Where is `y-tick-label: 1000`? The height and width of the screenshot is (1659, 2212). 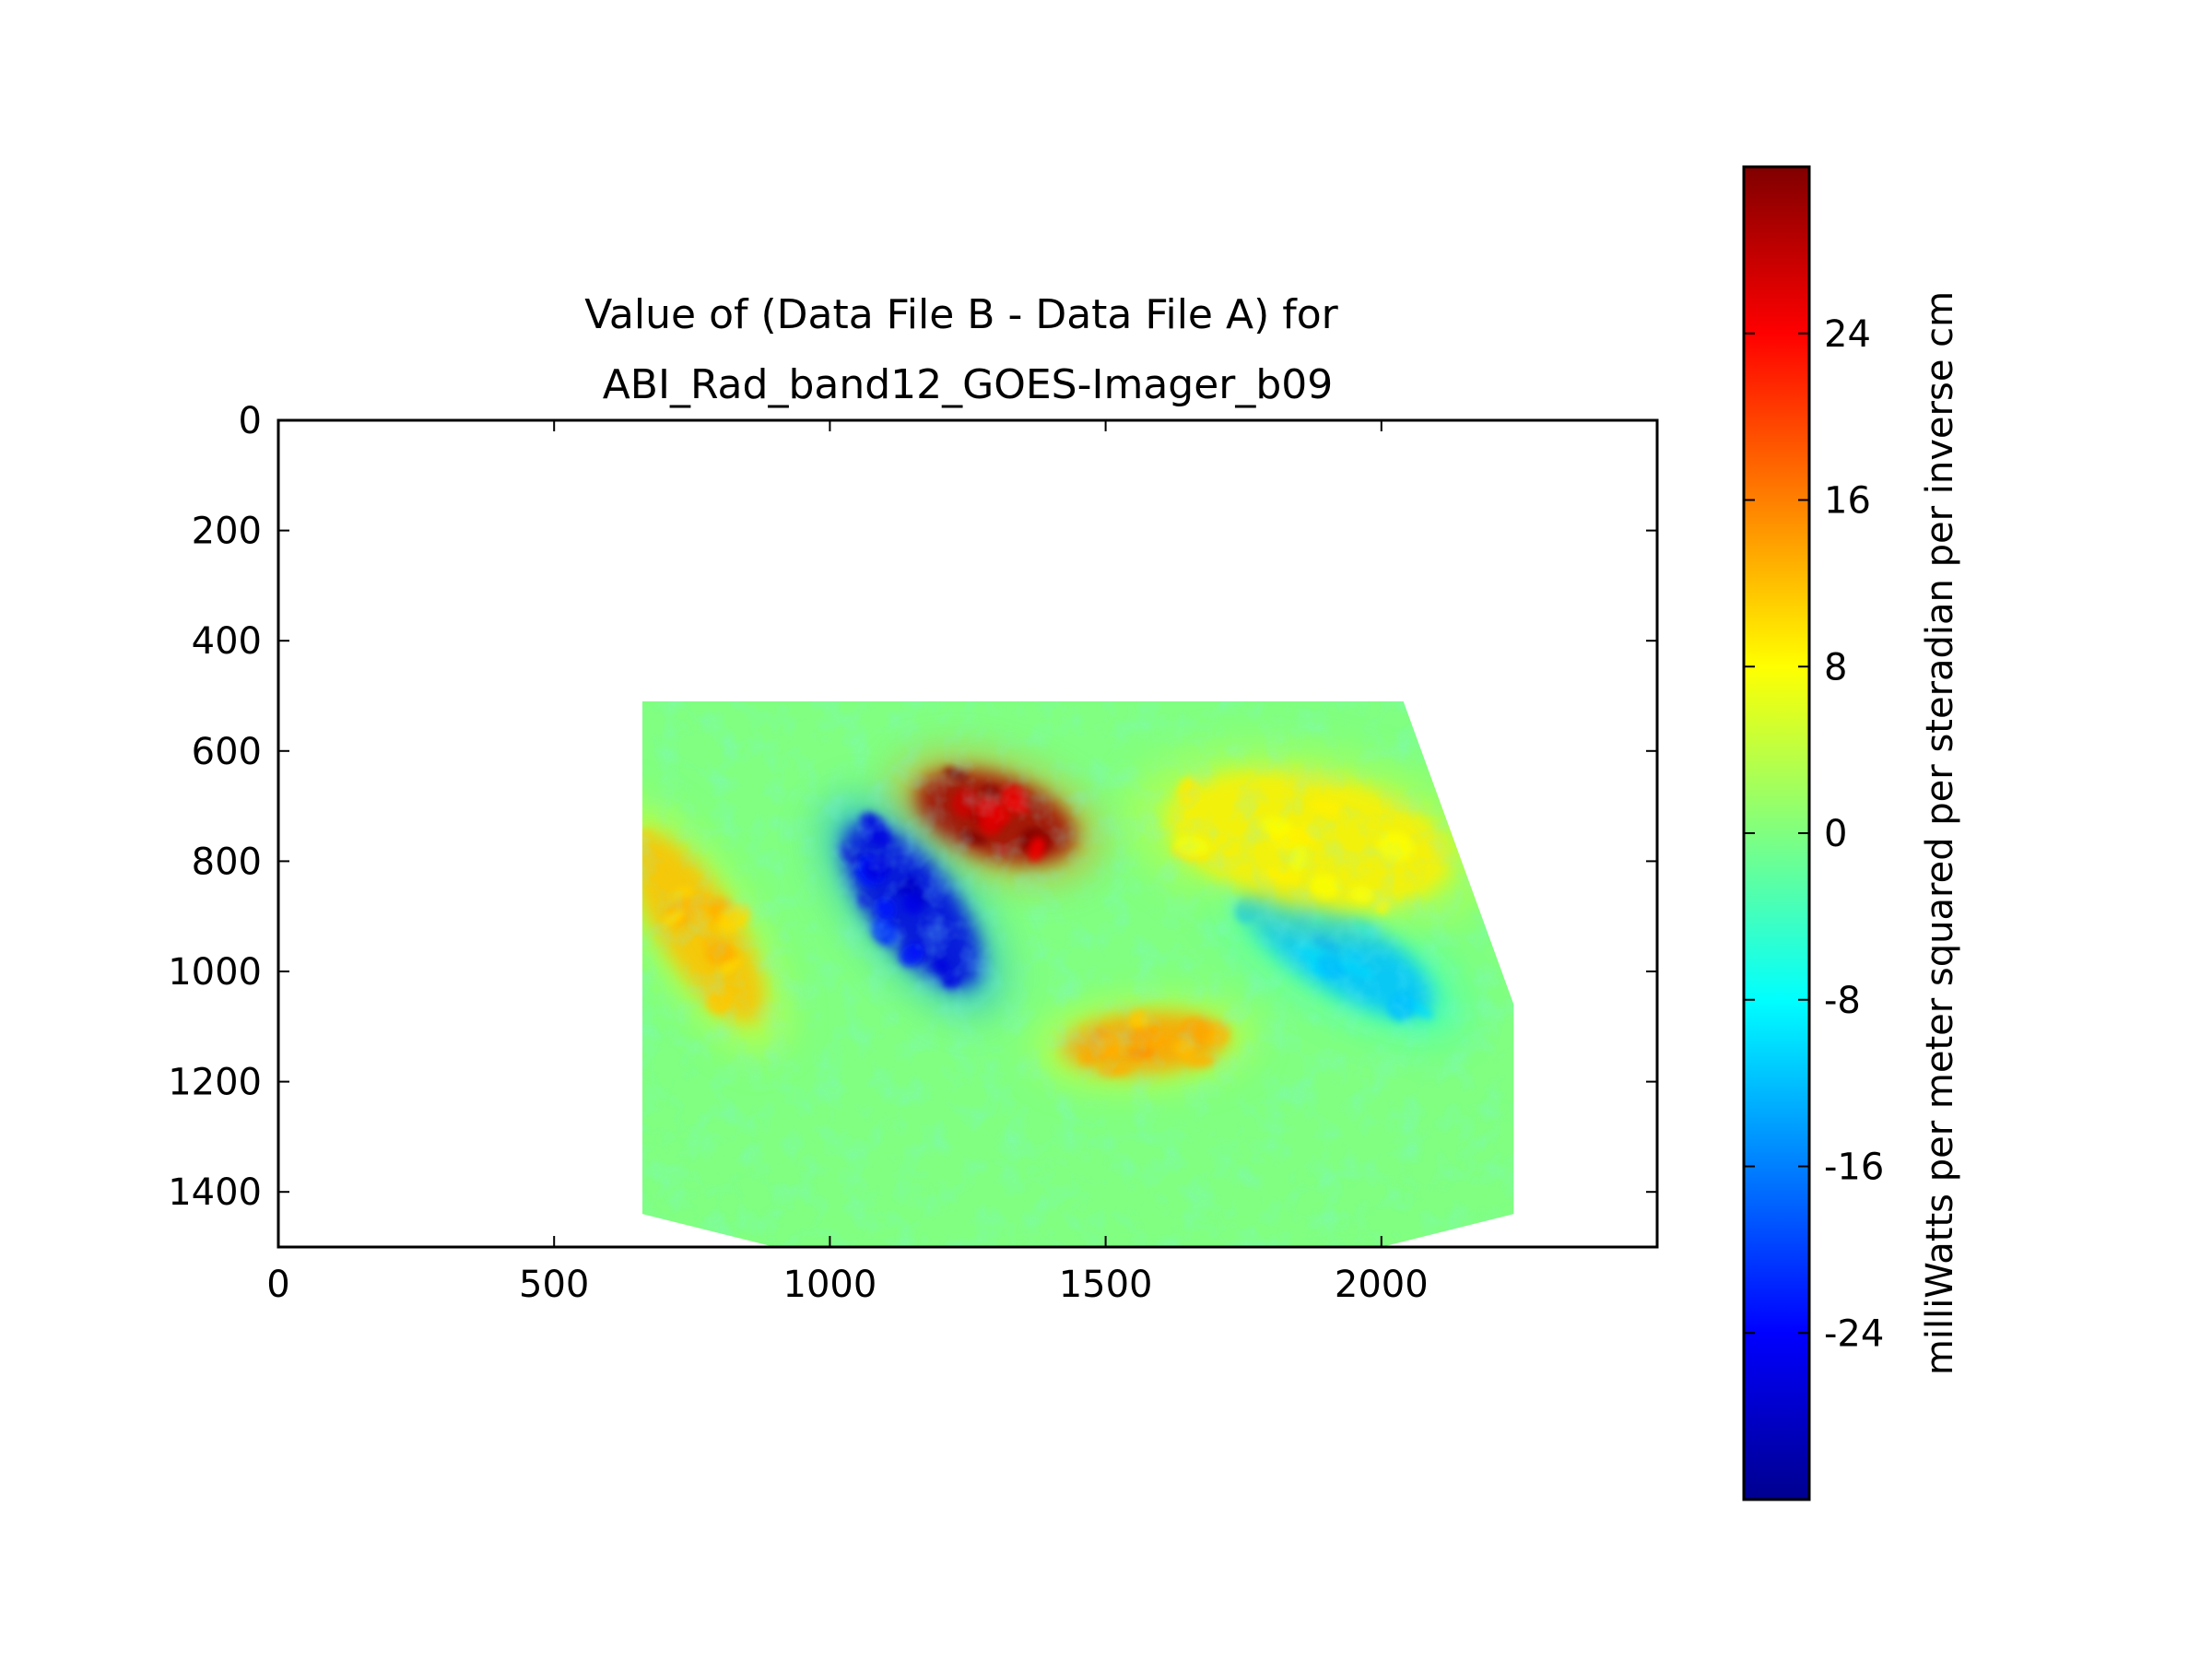
y-tick-label: 1000 is located at coordinates (215, 972).